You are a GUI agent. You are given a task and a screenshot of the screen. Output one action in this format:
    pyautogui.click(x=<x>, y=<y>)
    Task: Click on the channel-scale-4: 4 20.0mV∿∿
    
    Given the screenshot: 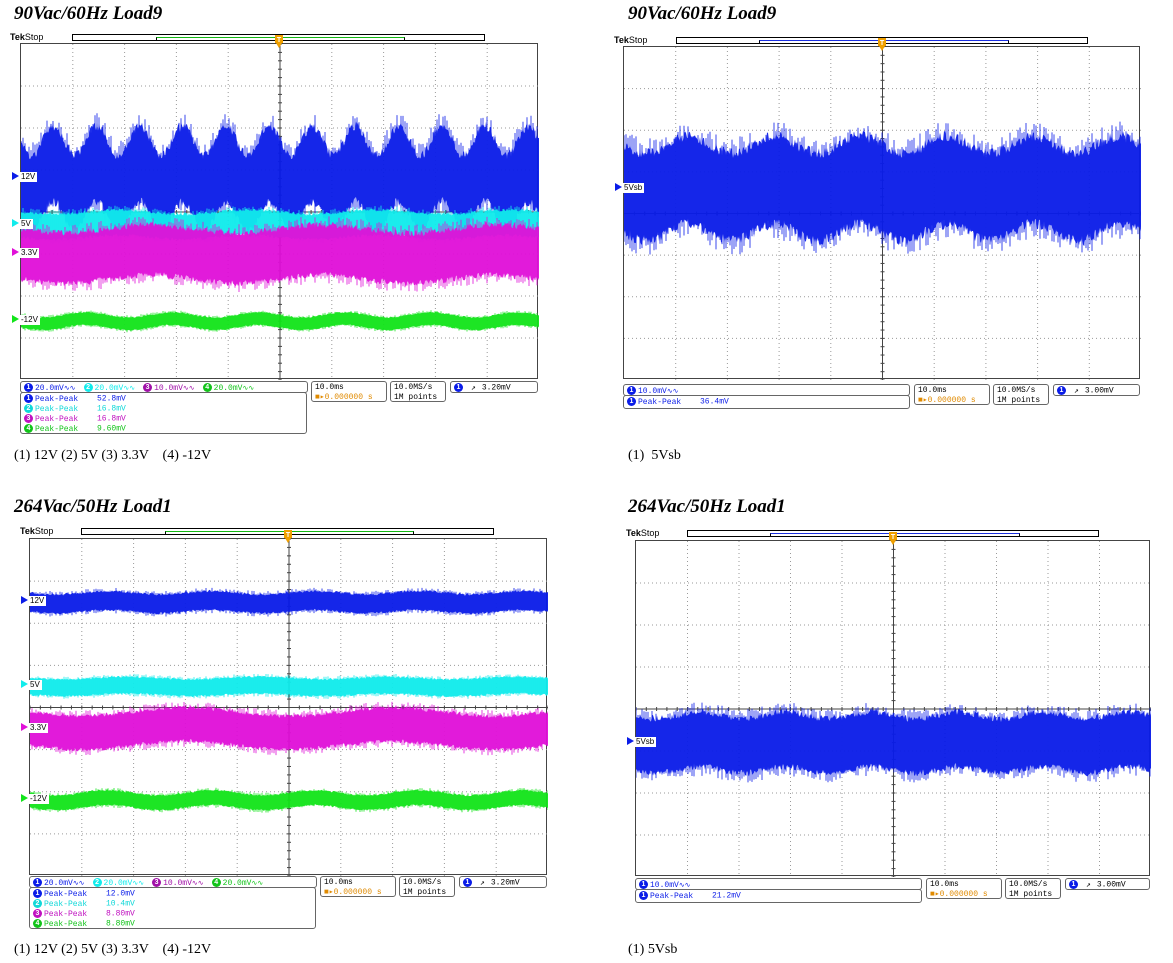 What is the action you would take?
    pyautogui.click(x=237, y=883)
    